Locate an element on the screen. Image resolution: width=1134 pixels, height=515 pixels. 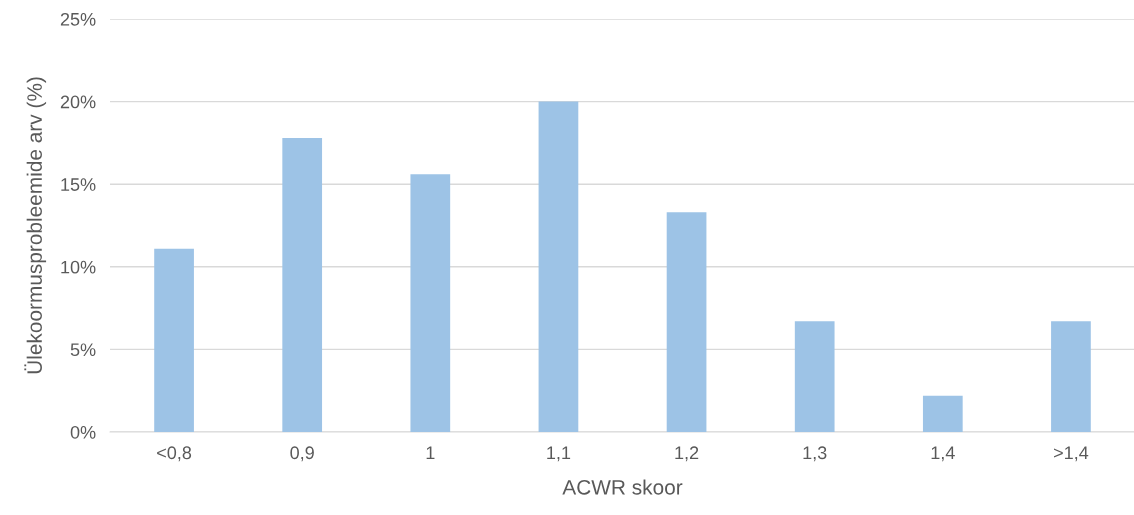
x-tick-label: 1,4 is located at coordinates (943, 454).